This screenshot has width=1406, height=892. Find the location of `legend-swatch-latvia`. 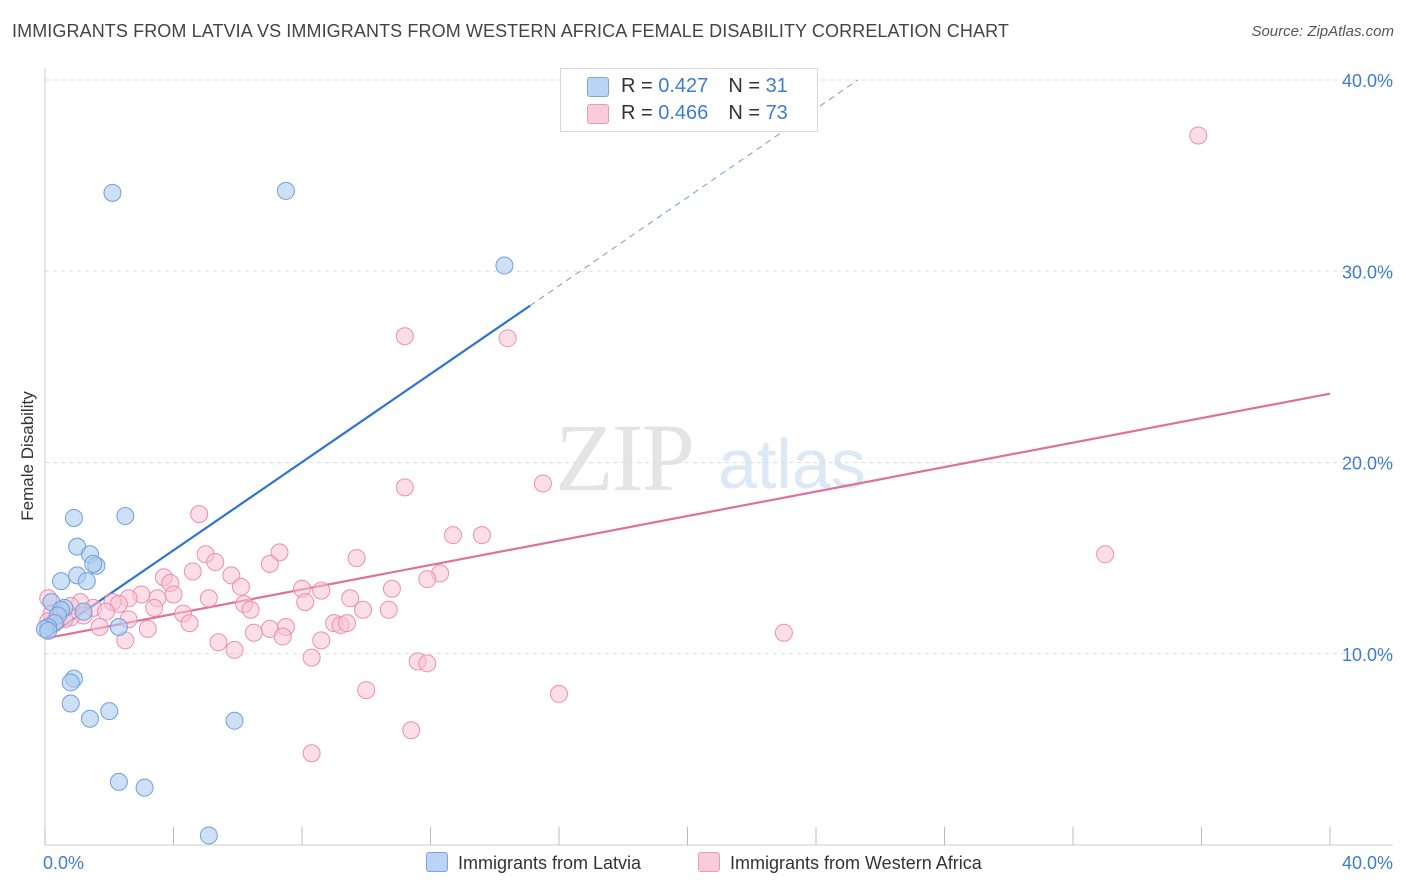

legend-swatch-latvia is located at coordinates (598, 87).